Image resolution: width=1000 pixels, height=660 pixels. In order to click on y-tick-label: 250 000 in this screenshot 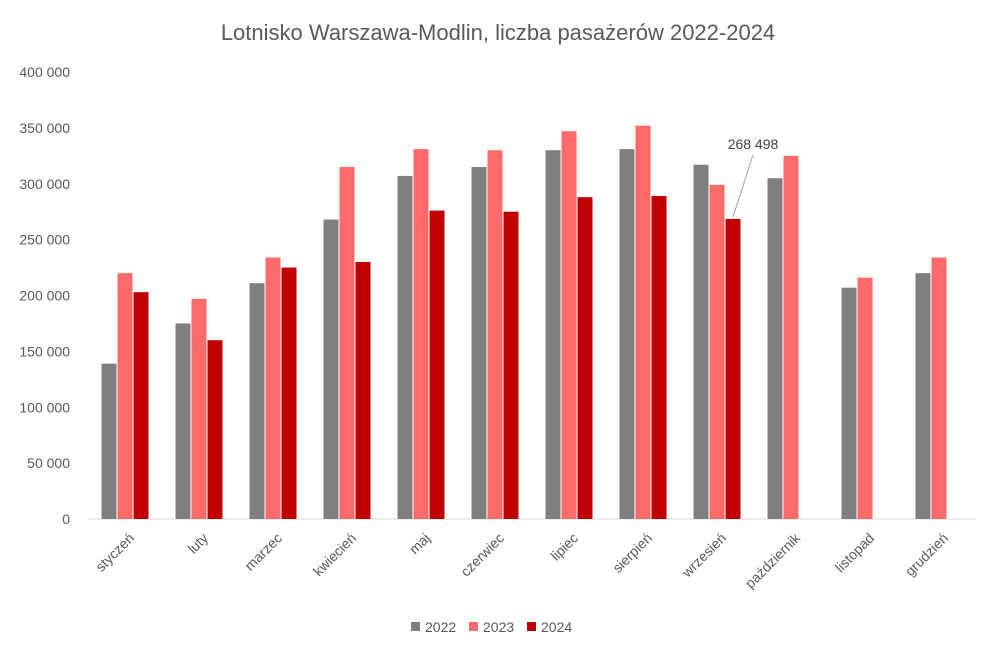, I will do `click(44, 240)`.